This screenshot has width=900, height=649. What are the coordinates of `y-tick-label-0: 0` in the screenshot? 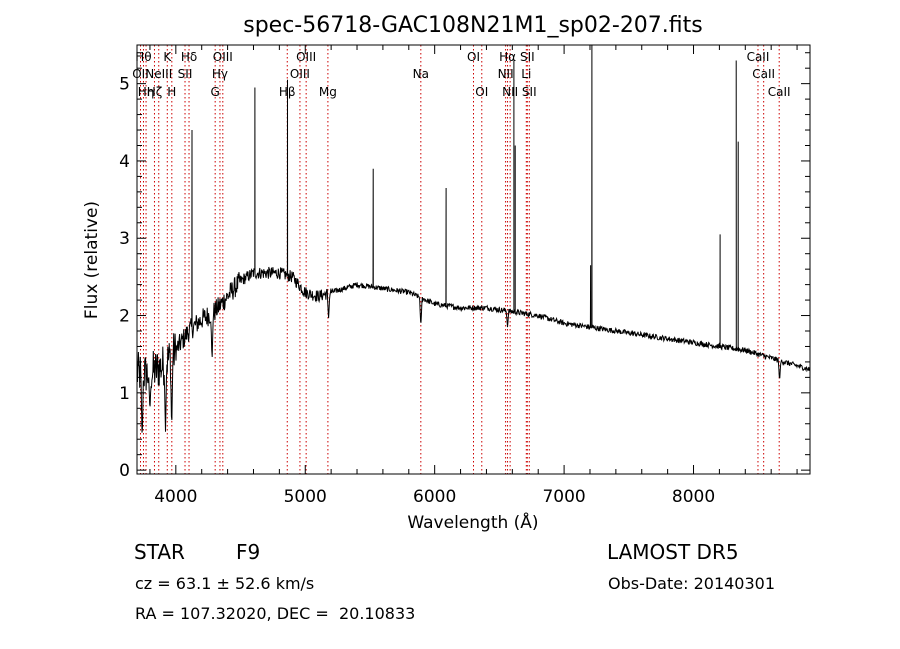 It's located at (124, 471).